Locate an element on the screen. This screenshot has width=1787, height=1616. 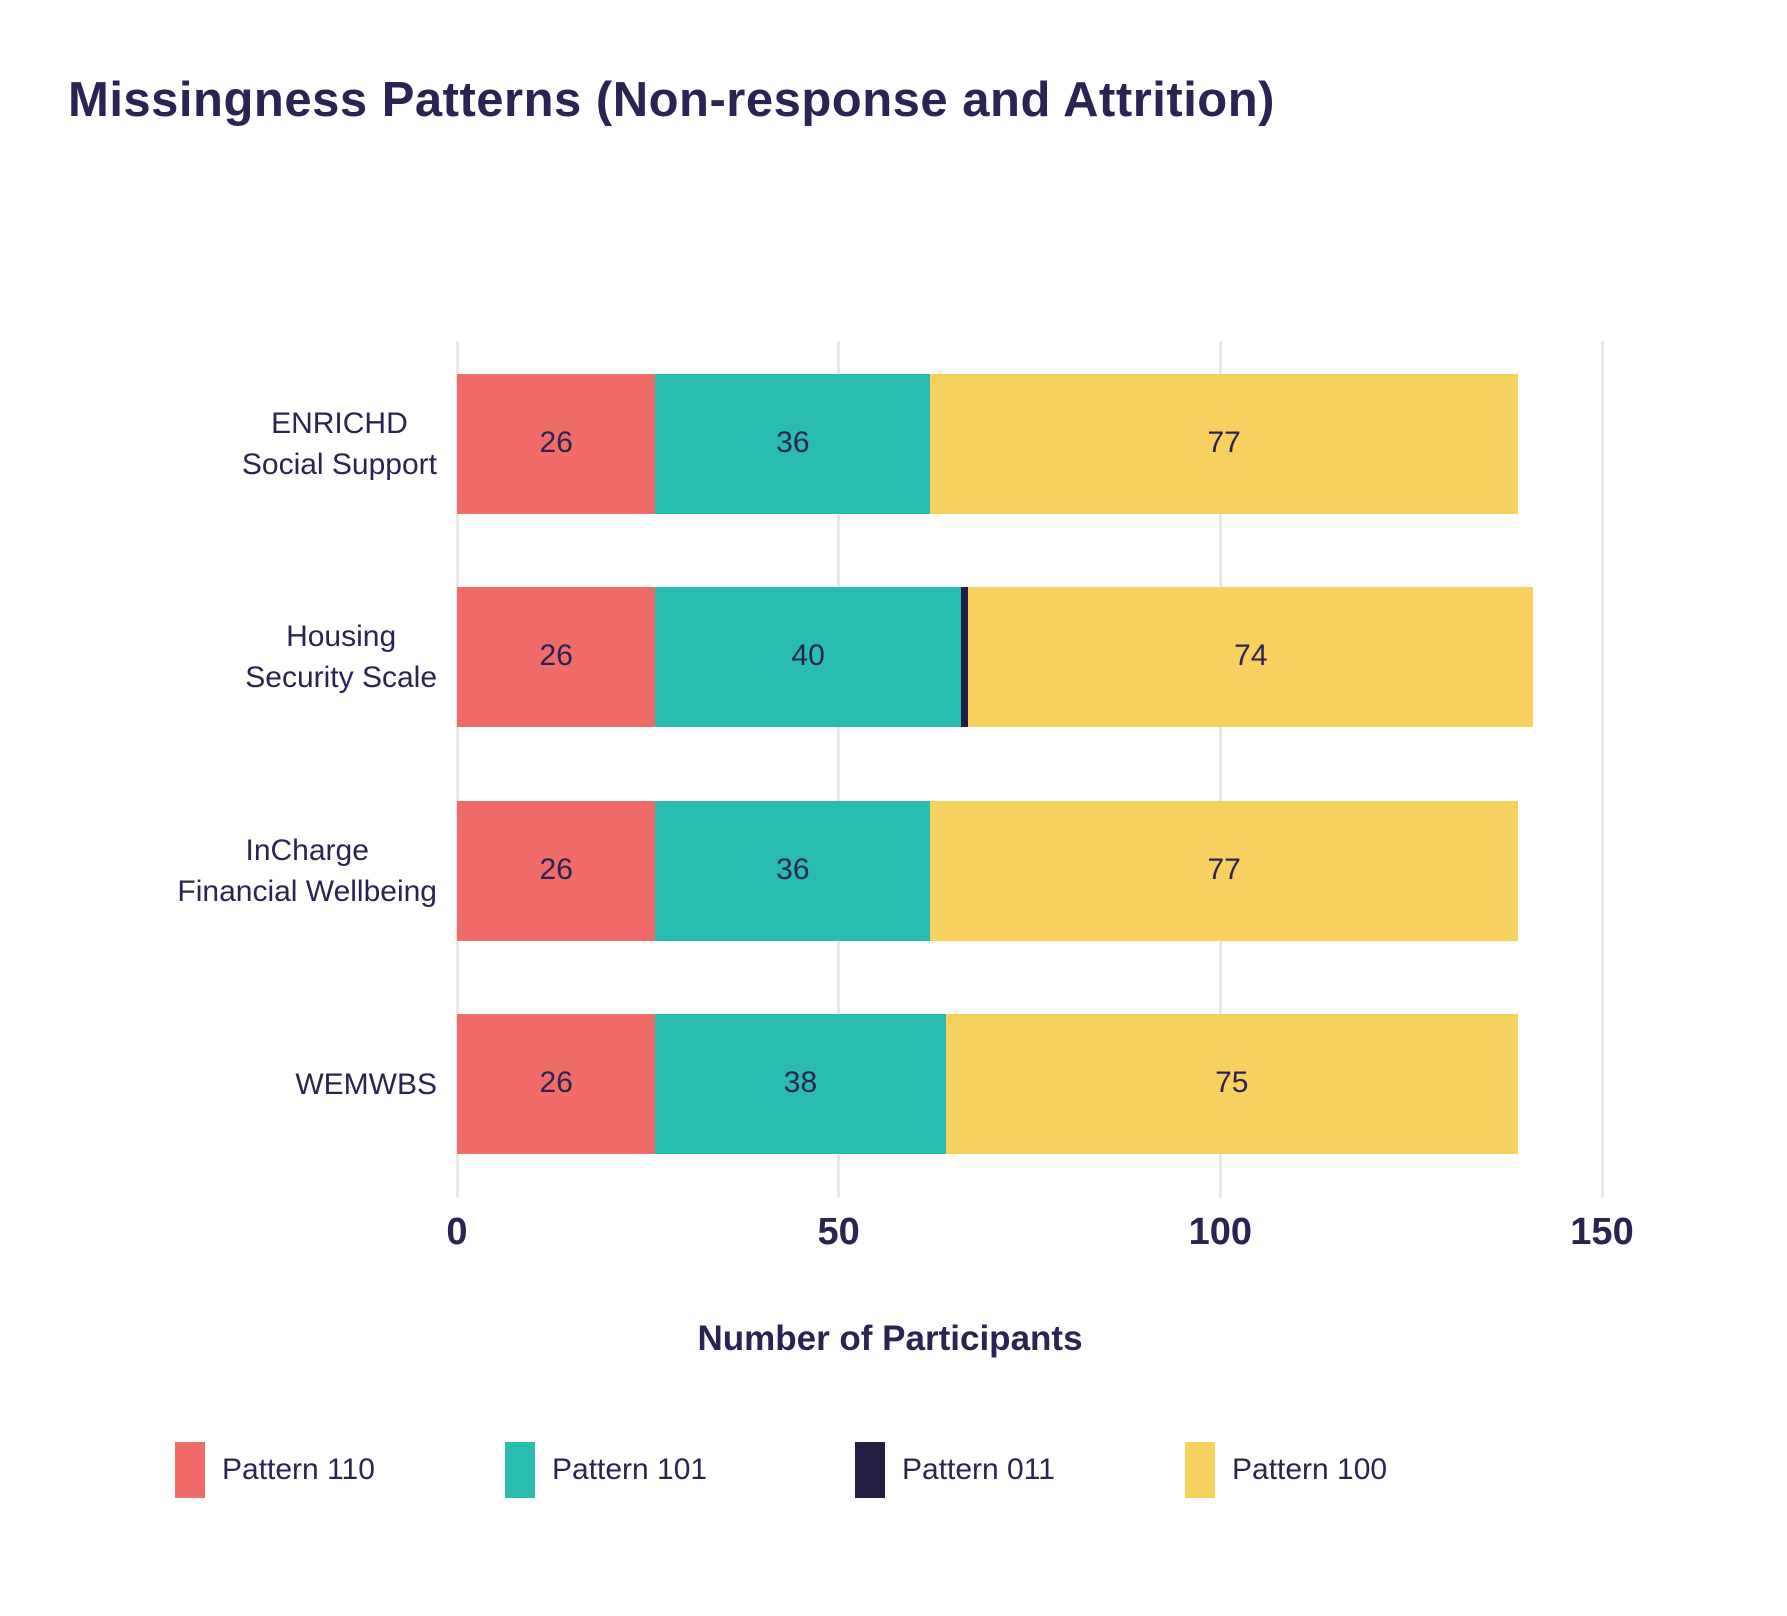
category-label-3: InCharge Financial Wellbeing is located at coordinates (307, 871).